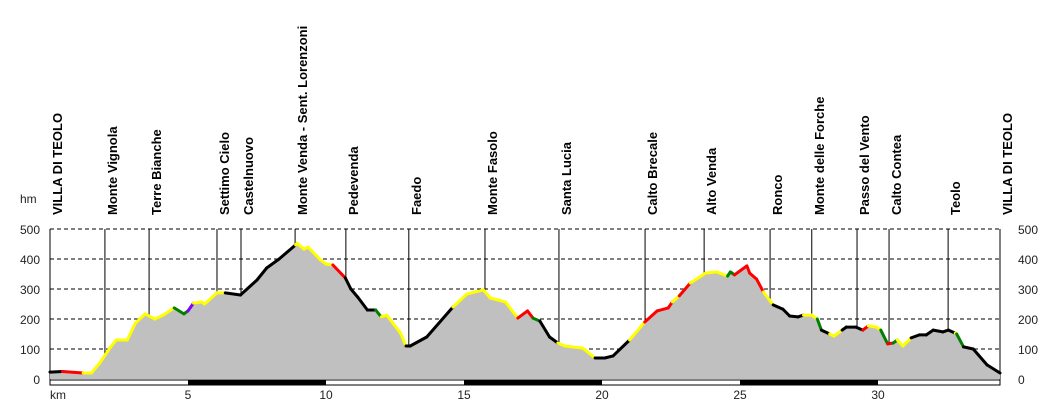 This screenshot has height=403, width=1050. What do you see at coordinates (36, 380) in the screenshot?
I see `y-tick-label-left: 0` at bounding box center [36, 380].